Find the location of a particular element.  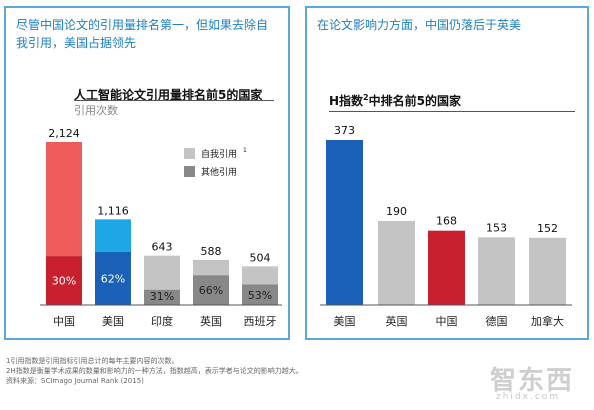

total-label-4: 504 is located at coordinates (260, 257).